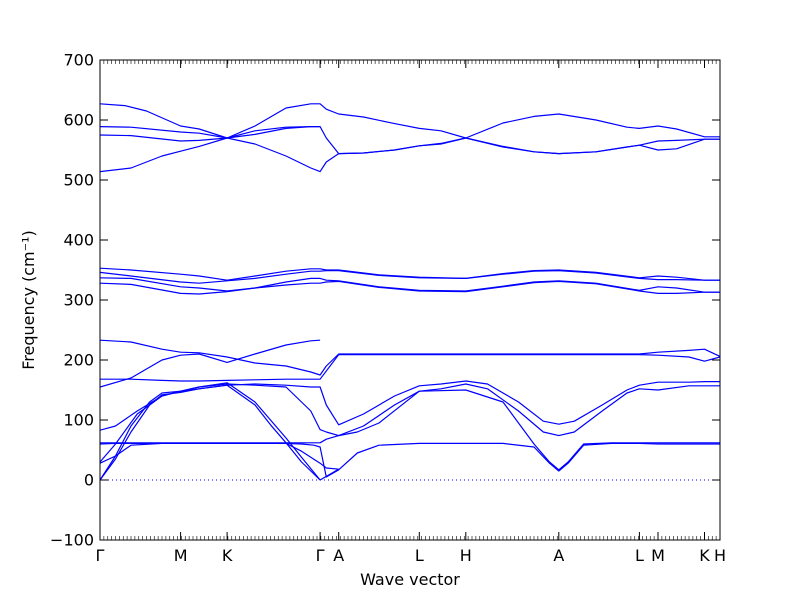 The width and height of the screenshot is (800, 600). What do you see at coordinates (78, 240) in the screenshot?
I see `y-tick-label: 400` at bounding box center [78, 240].